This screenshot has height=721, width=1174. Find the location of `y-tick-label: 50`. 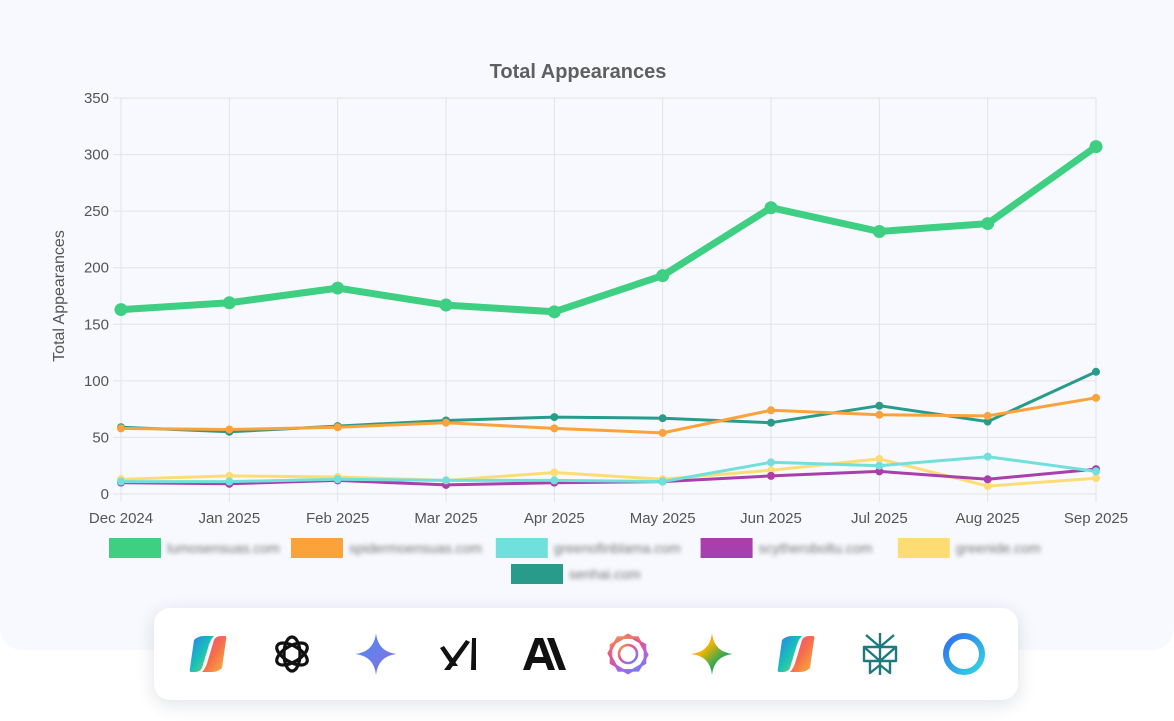

y-tick-label: 50 is located at coordinates (100, 437).